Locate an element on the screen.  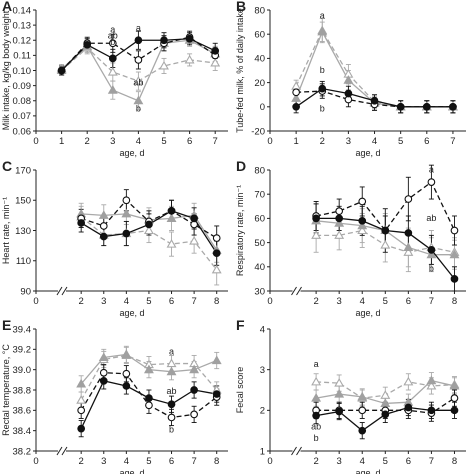
axis-break-mark is located at coordinates (299, 451).